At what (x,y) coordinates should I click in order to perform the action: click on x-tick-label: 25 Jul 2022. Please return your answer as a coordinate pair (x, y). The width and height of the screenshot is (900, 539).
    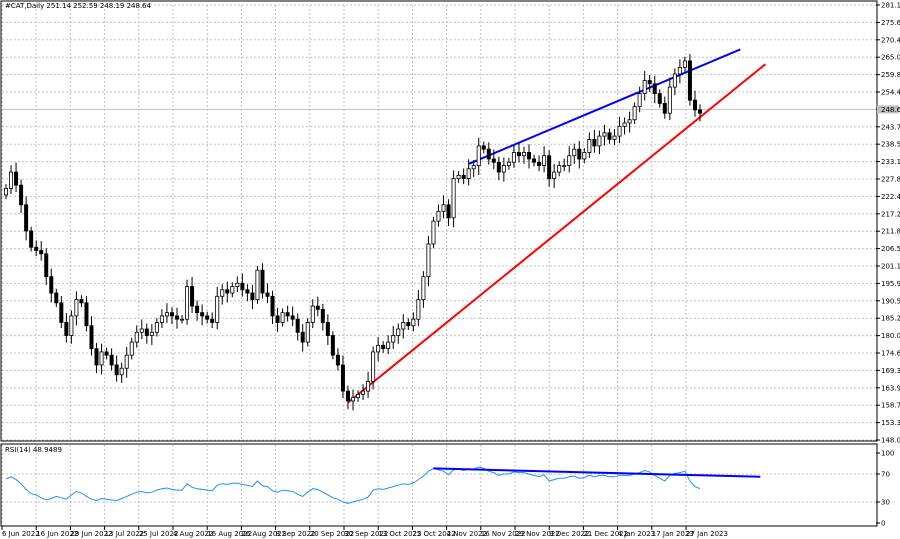
    Looking at the image, I should click on (159, 534).